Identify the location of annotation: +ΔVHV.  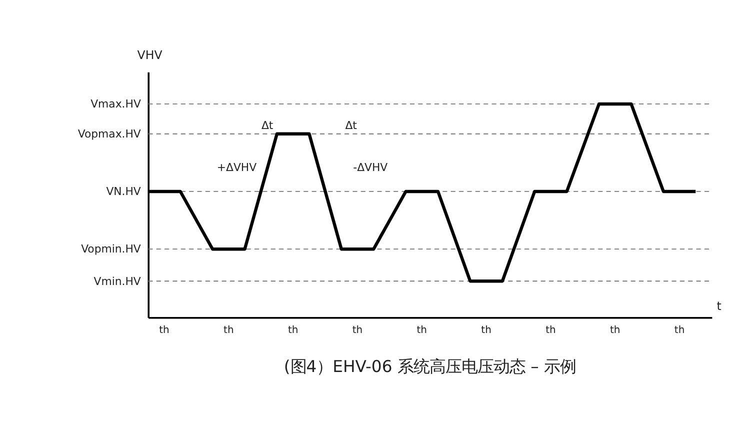
(237, 167).